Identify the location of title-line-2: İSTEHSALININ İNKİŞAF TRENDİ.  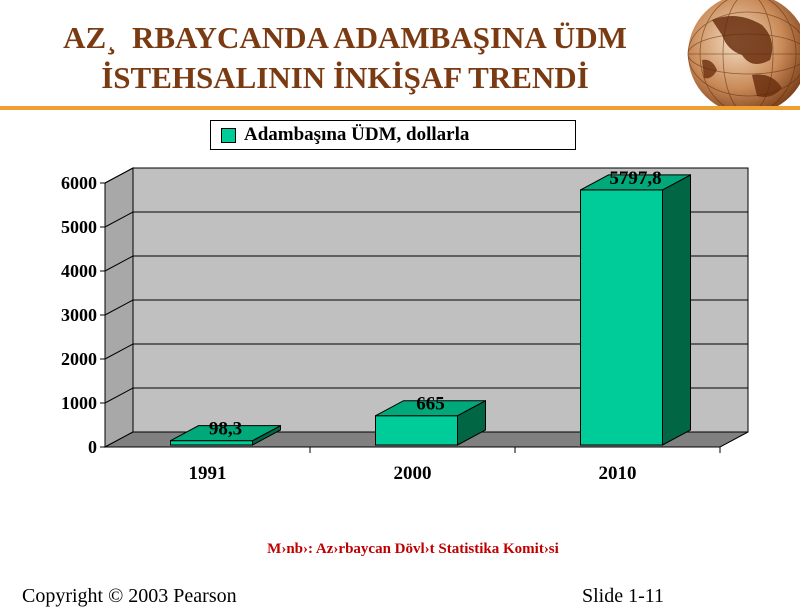
(345, 77).